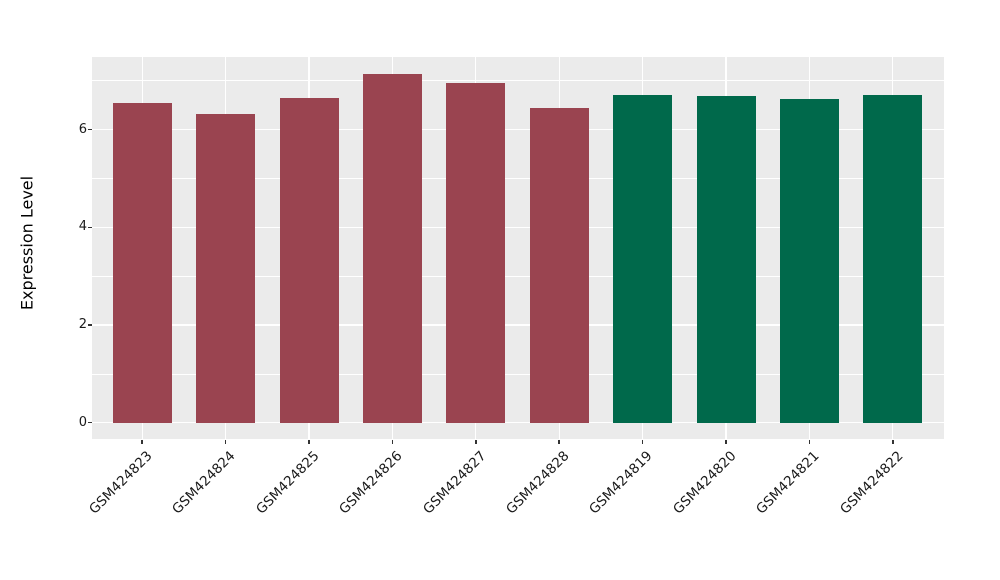 The height and width of the screenshot is (580, 1000). I want to click on bar-GSM424819, so click(643, 258).